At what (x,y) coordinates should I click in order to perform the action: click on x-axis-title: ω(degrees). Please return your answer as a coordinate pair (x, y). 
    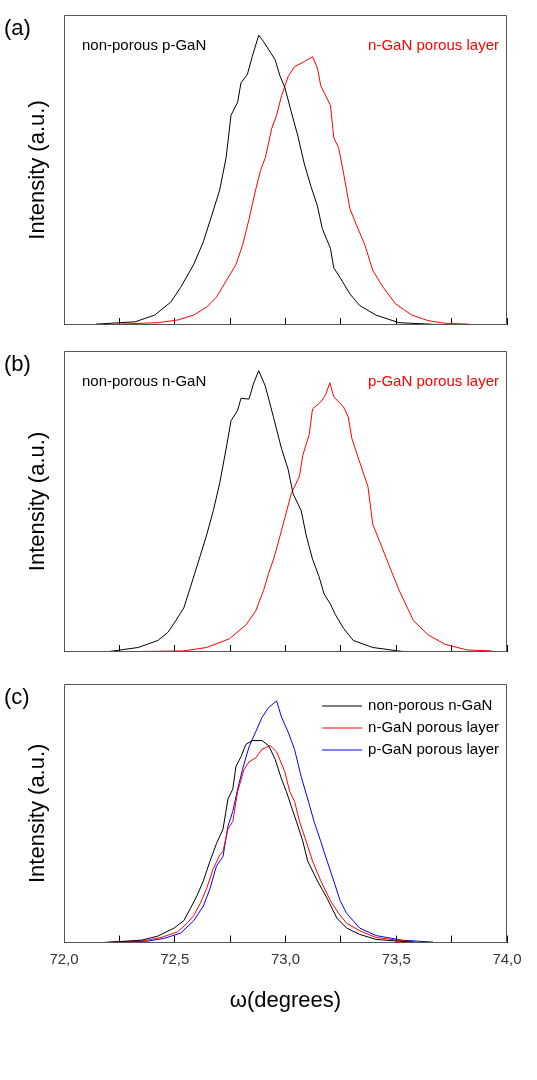
    Looking at the image, I should click on (285, 999).